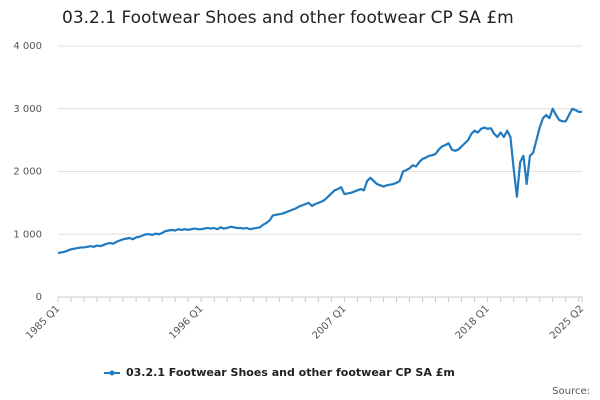 This screenshot has width=600, height=400. What do you see at coordinates (112, 373) in the screenshot?
I see `legend-marker` at bounding box center [112, 373].